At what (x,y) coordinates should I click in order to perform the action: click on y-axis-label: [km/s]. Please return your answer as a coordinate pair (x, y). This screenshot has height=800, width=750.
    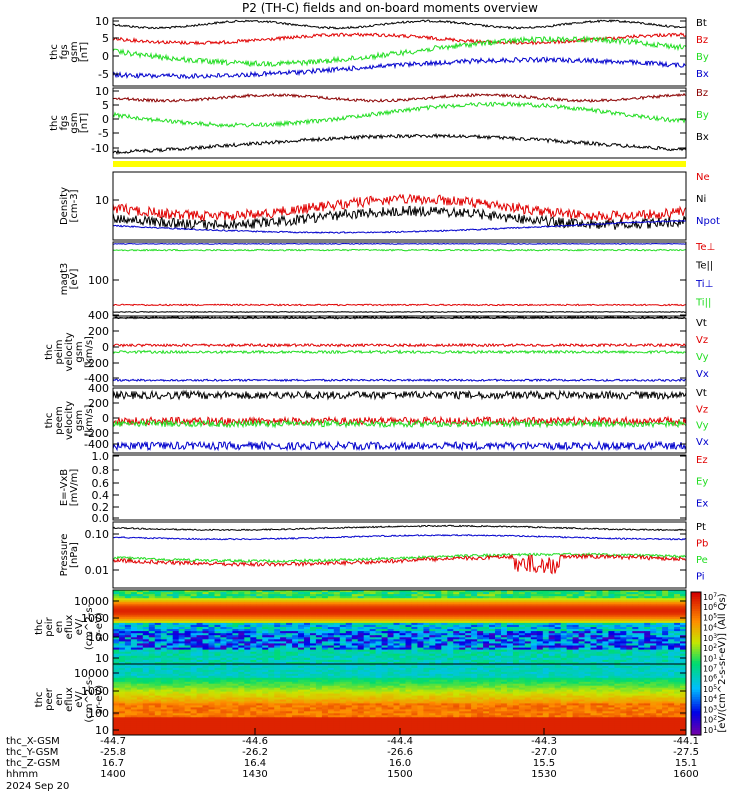
    Looking at the image, I should click on (89, 420).